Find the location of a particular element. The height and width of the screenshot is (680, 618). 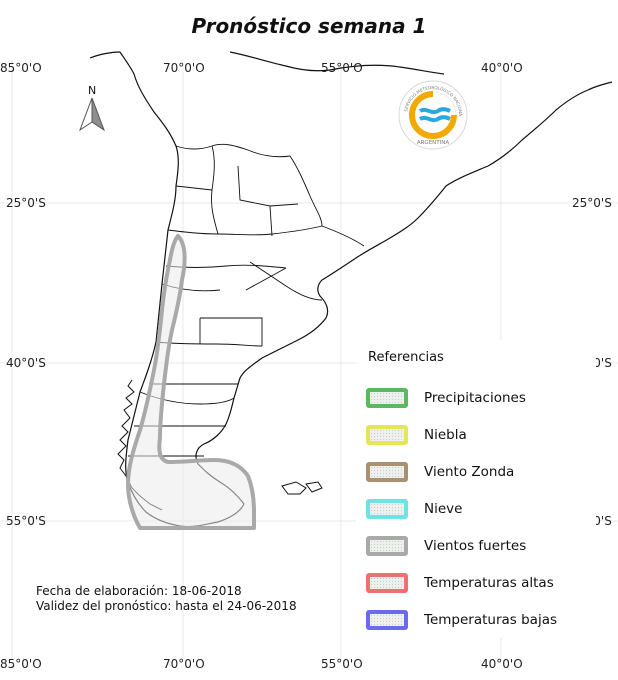

lon-label-top-70: 70°0'O is located at coordinates (184, 68).